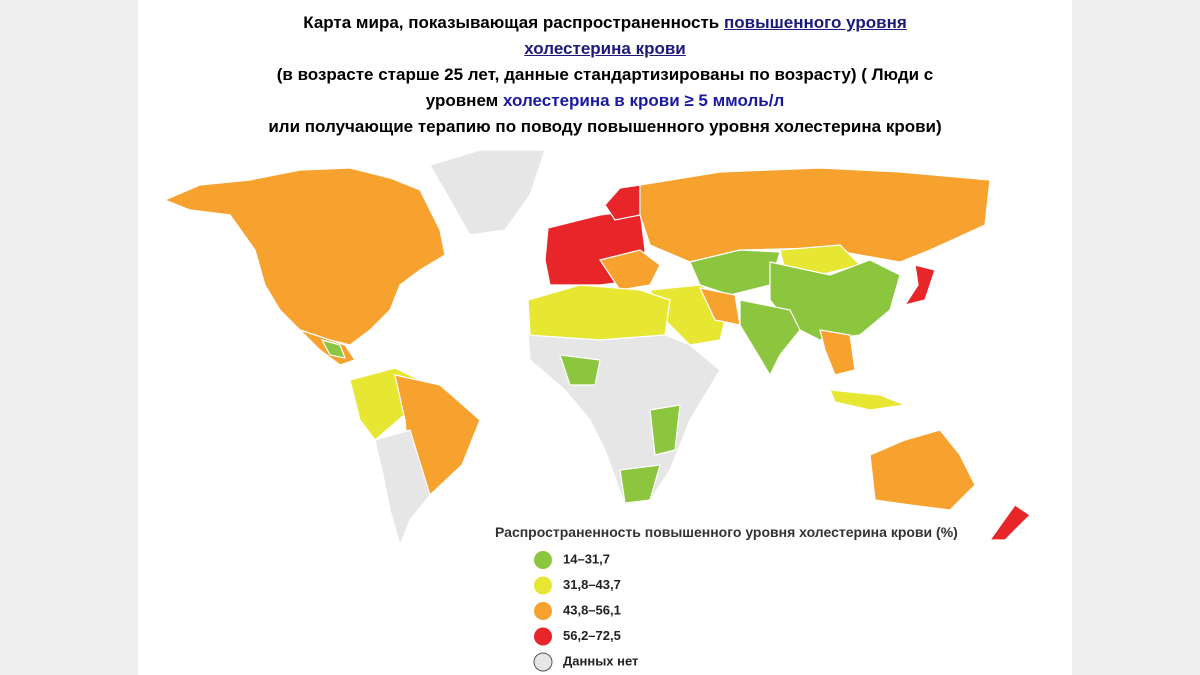 Image resolution: width=1200 pixels, height=675 pixels. Describe the element at coordinates (665, 430) in the screenshot. I see `east-africa` at that location.